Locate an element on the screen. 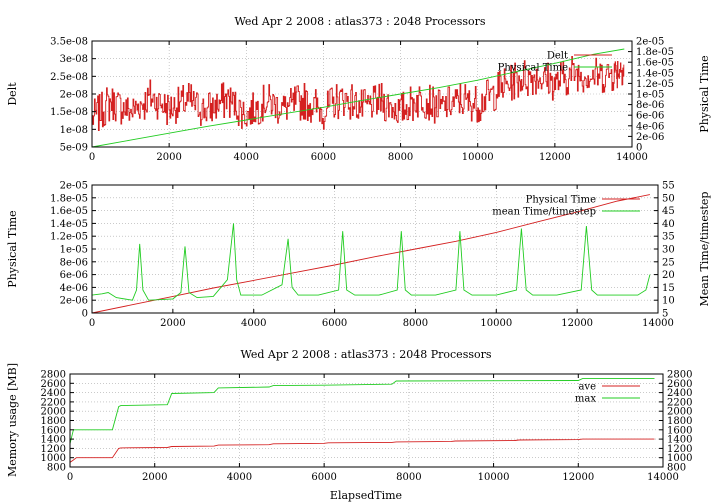  y-tick-label: 1800 is located at coordinates (53, 421).